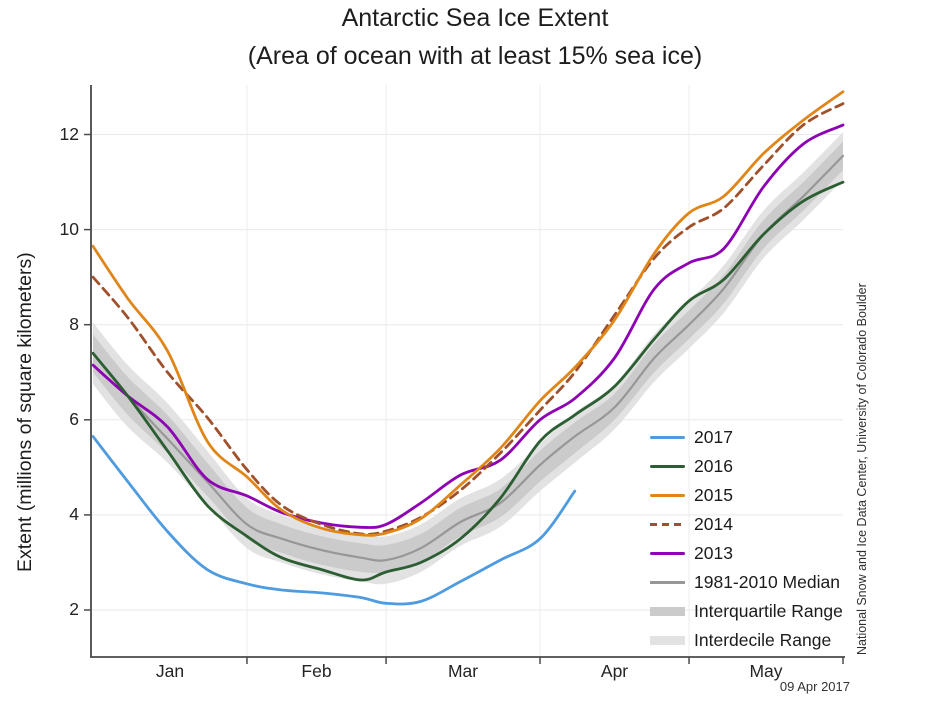  What do you see at coordinates (170, 671) in the screenshot?
I see `x-tick-label-jan: Jan` at bounding box center [170, 671].